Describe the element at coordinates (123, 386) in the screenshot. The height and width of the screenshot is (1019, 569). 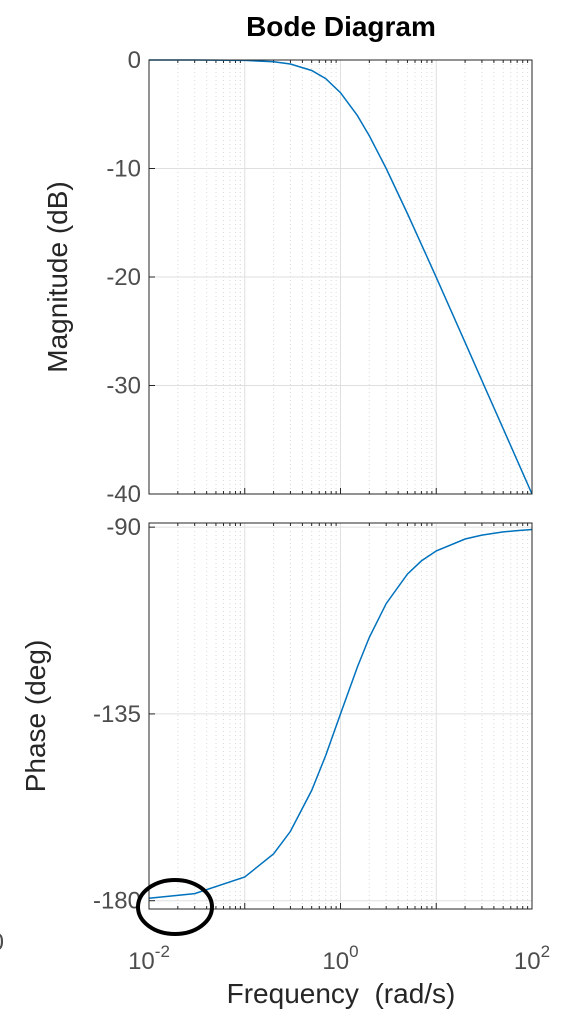
I see `magnitude-y-tick-label: -30` at that location.